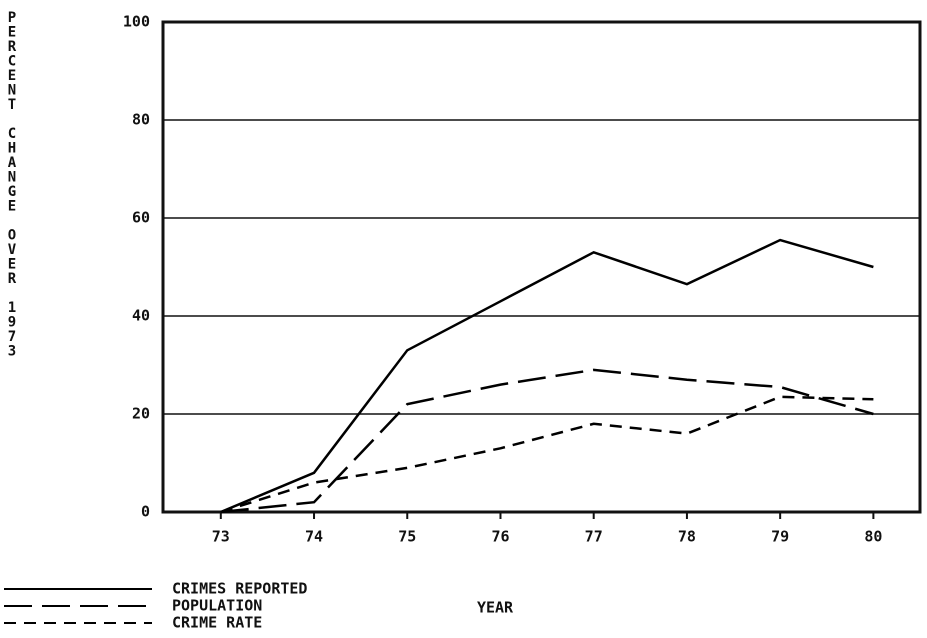 The width and height of the screenshot is (927, 638). I want to click on legend-label: CRIME RATE, so click(217, 623).